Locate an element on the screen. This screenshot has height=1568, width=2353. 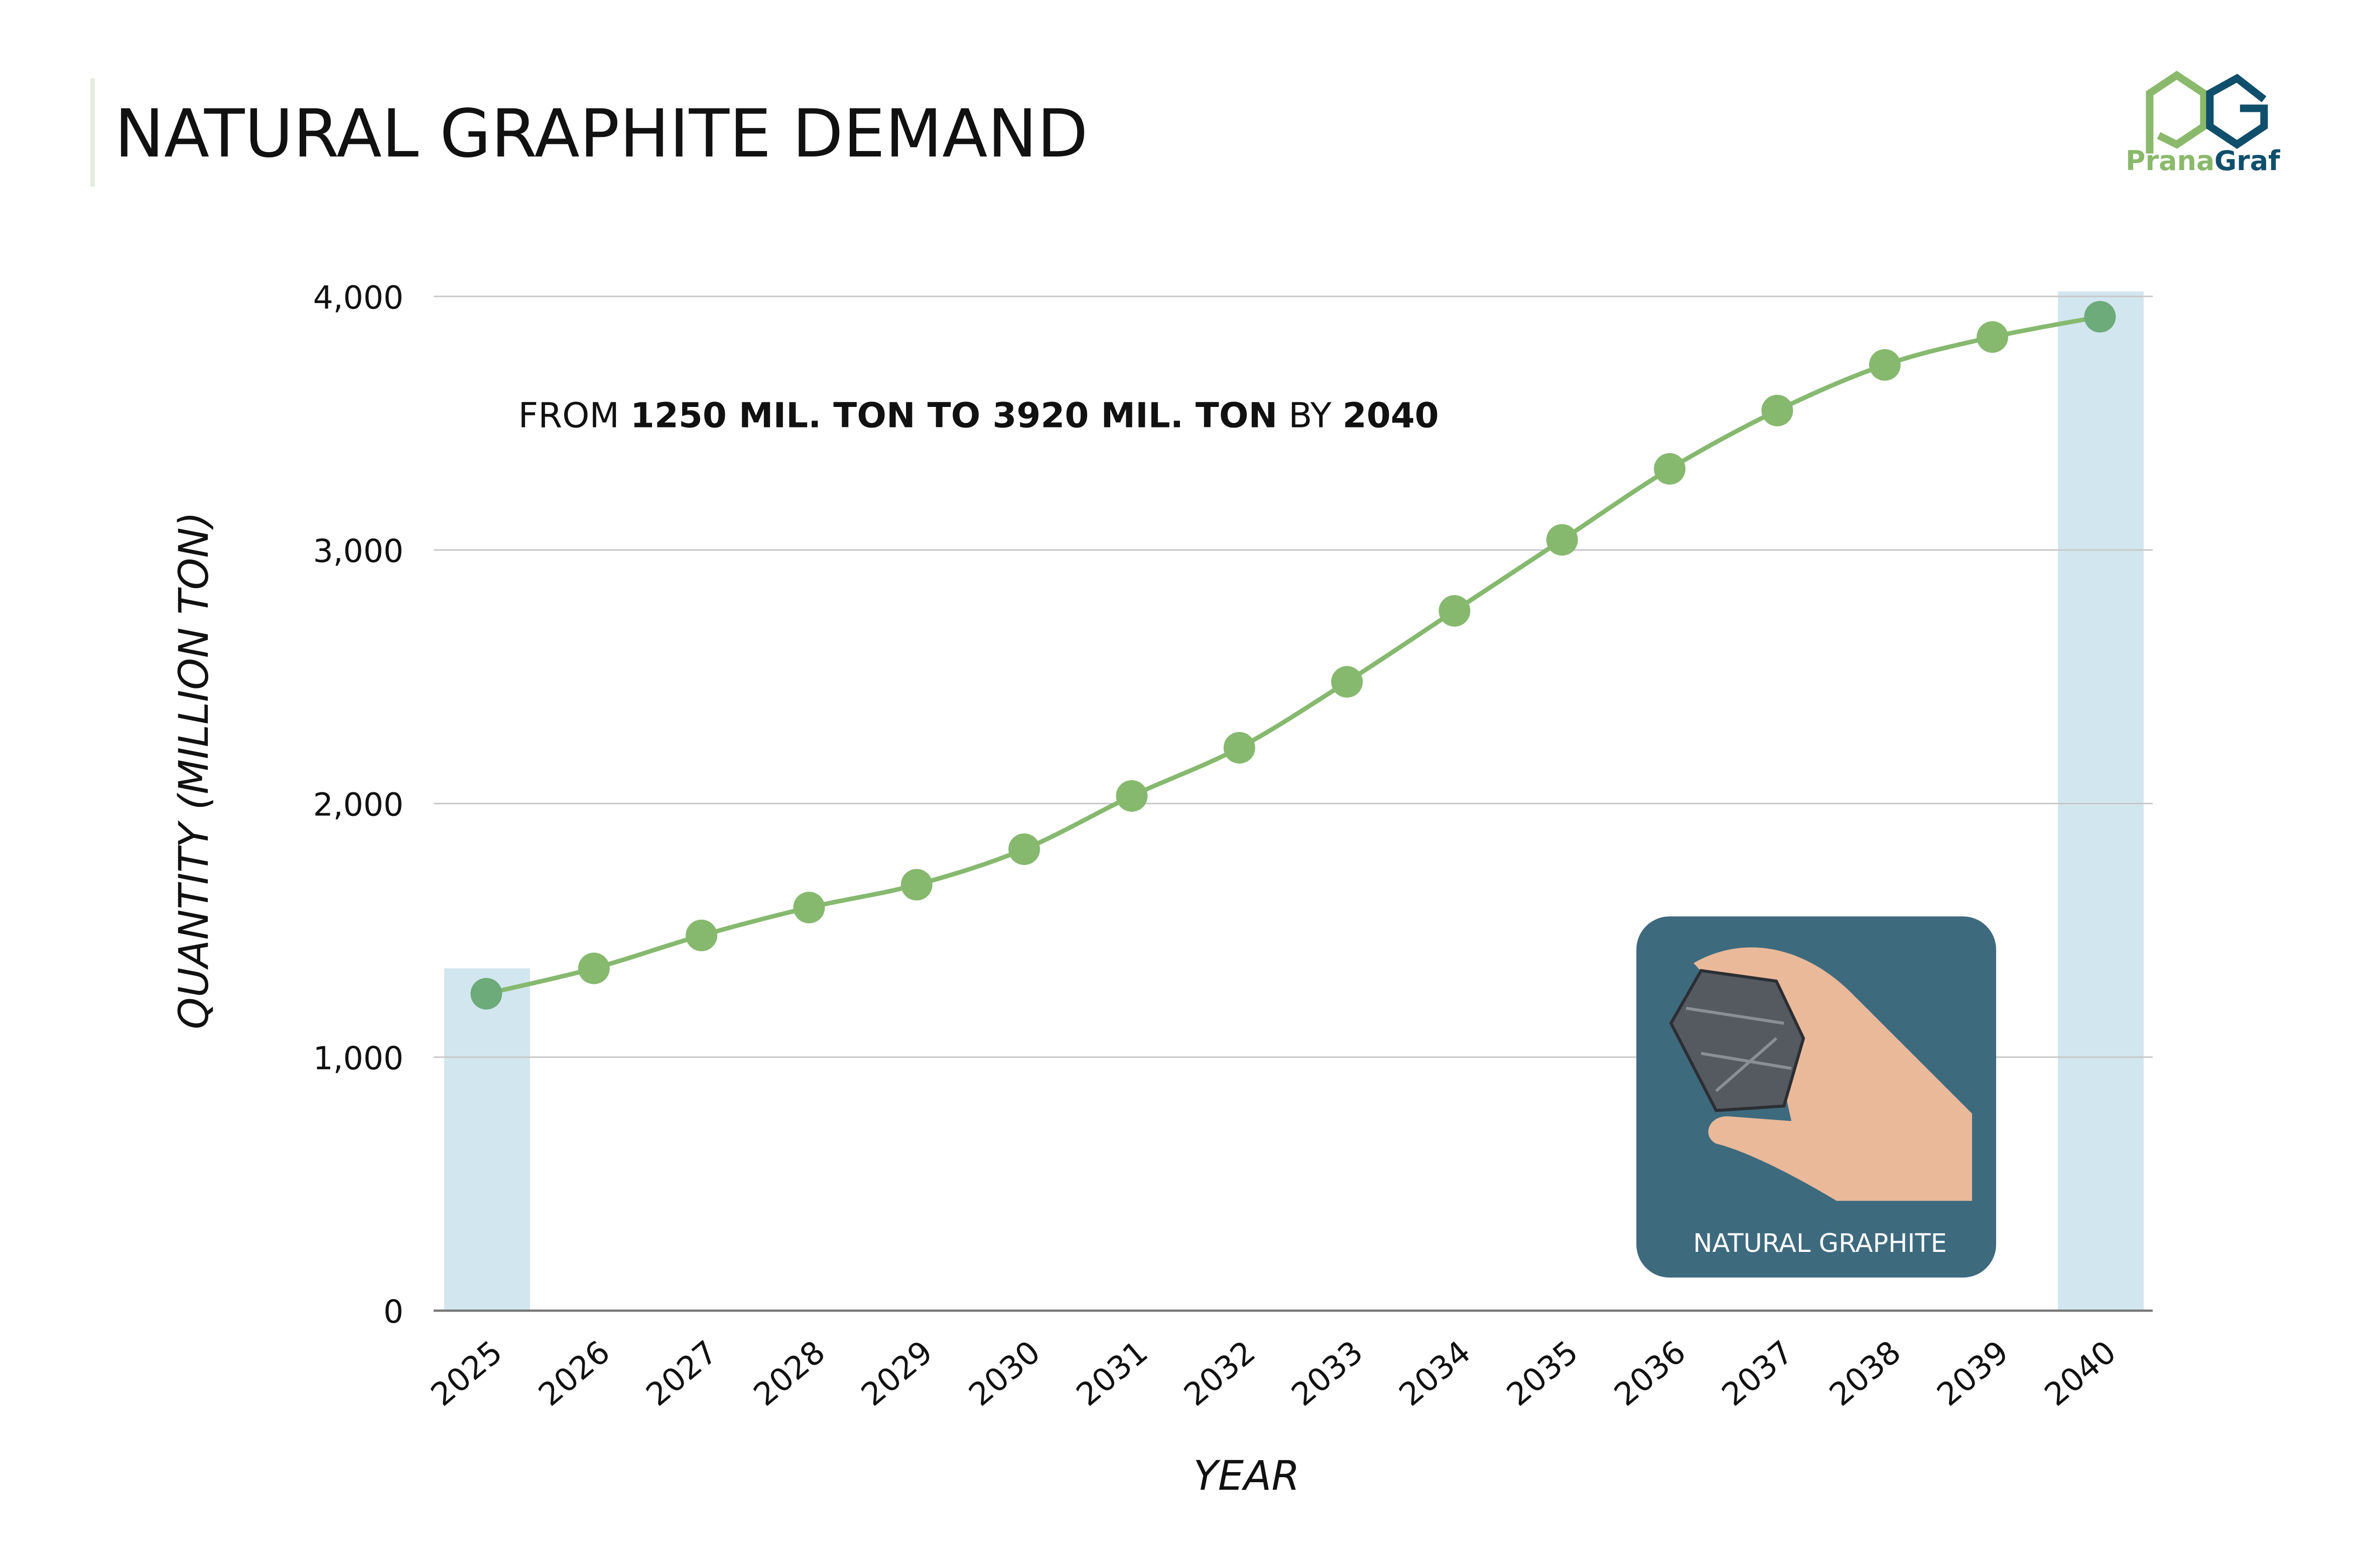
natural-graphite-photo: NATURAL GRAPHITE is located at coordinates (1816, 1097).